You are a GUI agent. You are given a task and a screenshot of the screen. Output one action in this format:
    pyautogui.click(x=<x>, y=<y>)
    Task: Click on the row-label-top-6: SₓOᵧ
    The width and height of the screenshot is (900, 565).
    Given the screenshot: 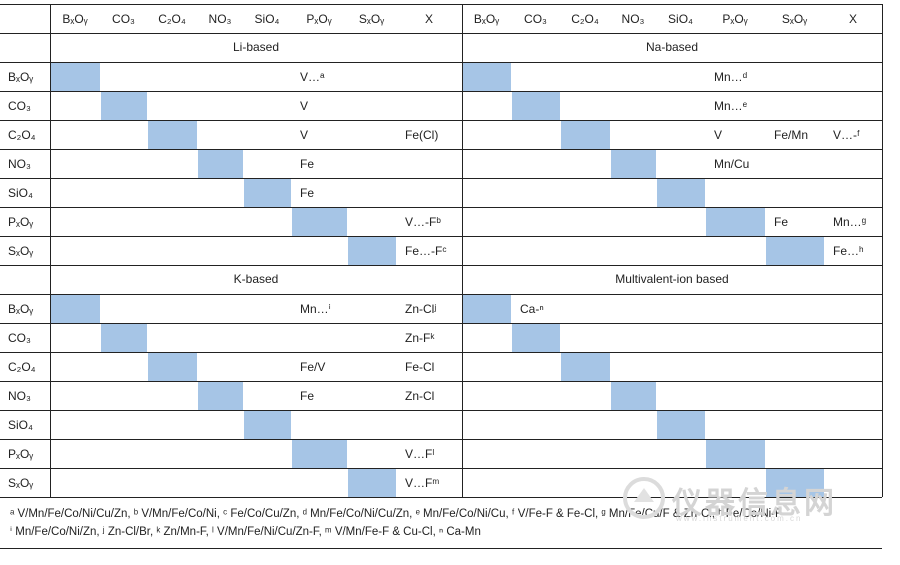 What is the action you would take?
    pyautogui.click(x=21, y=251)
    